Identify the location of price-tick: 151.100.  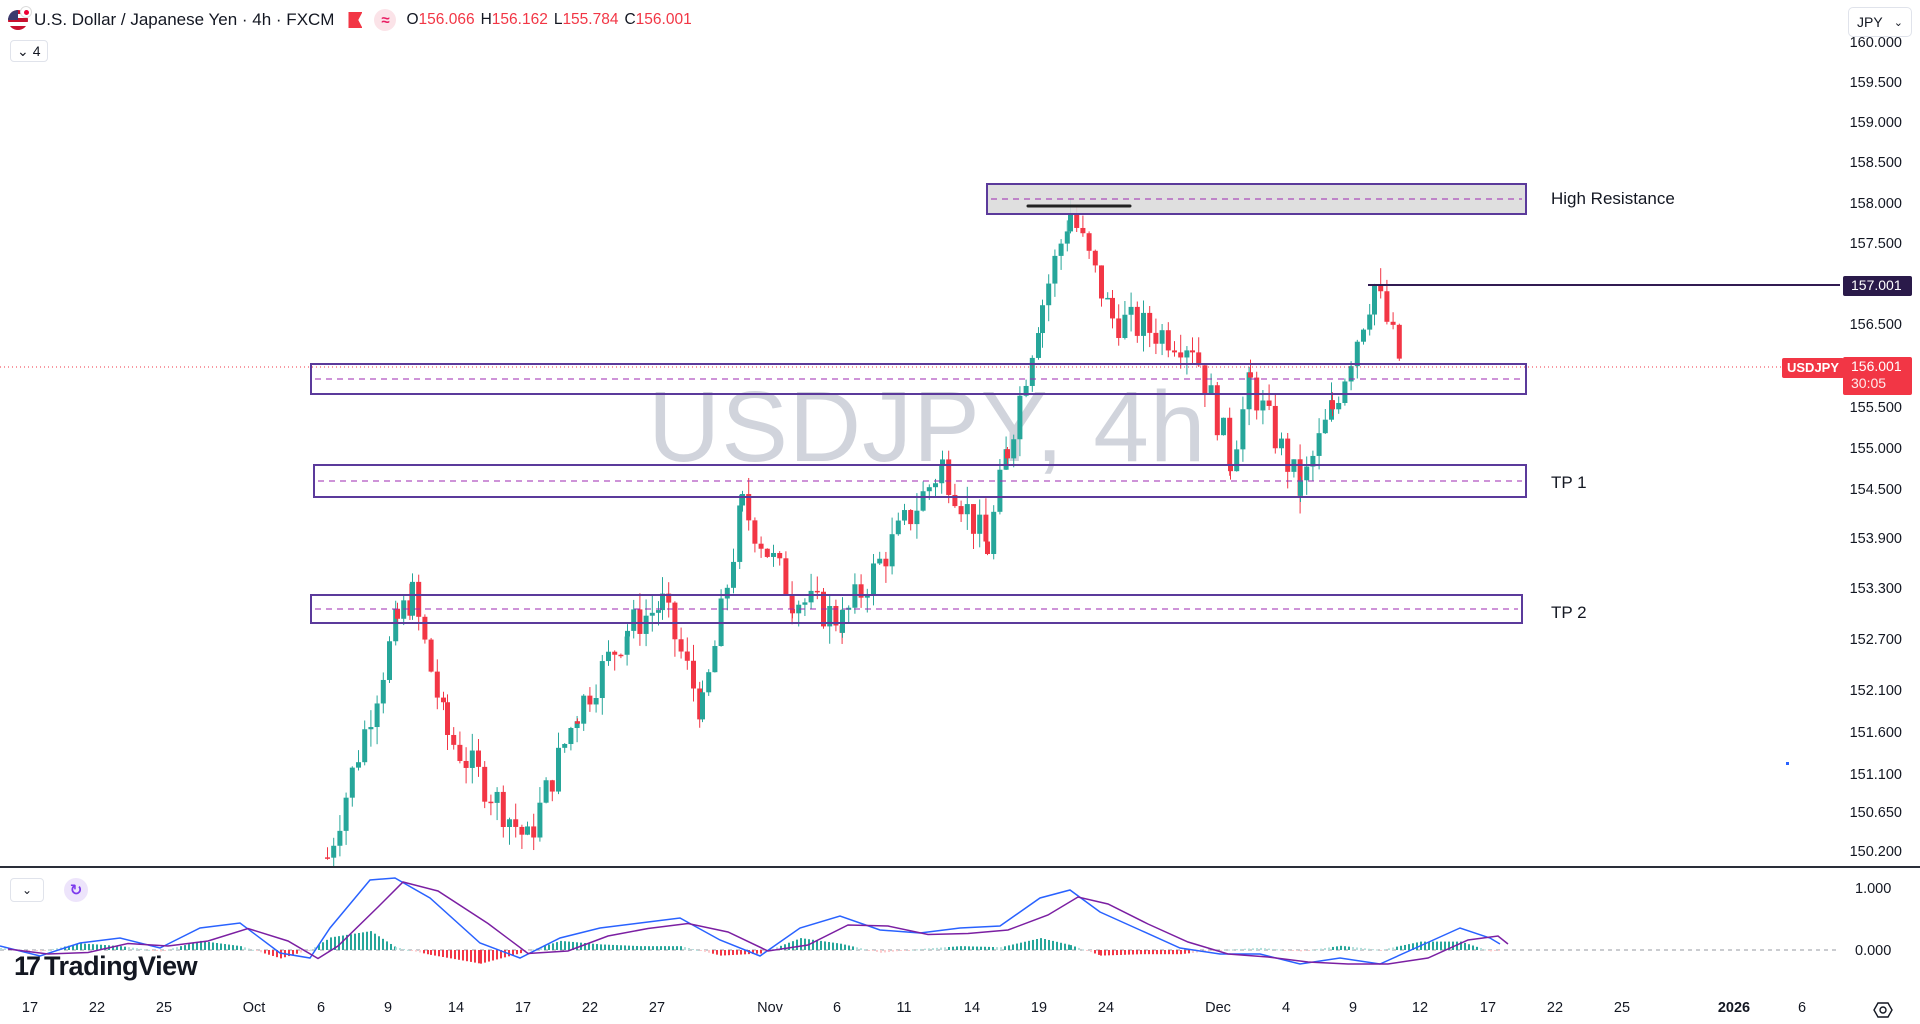
(1875, 775).